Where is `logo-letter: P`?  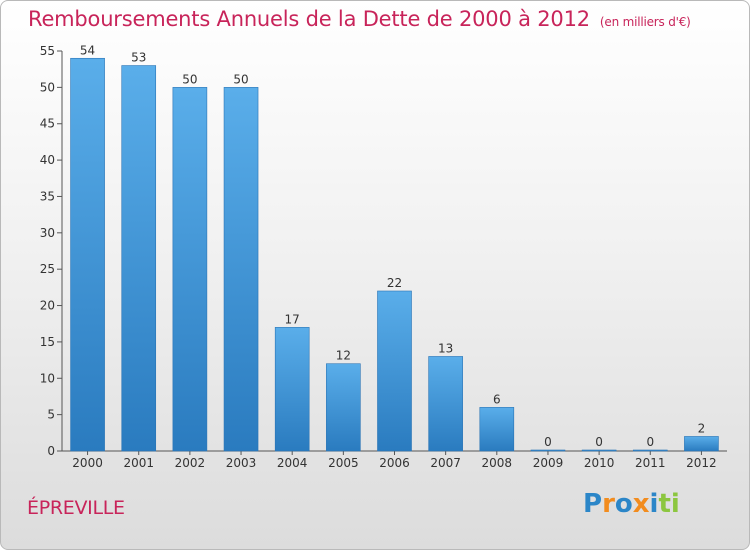
logo-letter: P is located at coordinates (593, 504).